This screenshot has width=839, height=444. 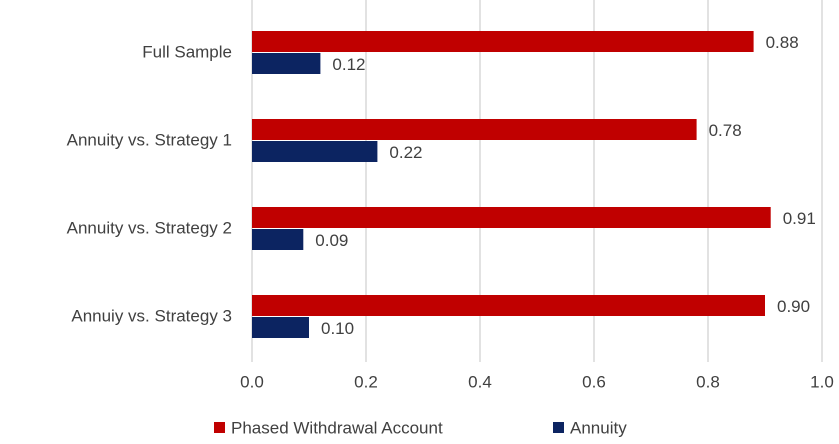 What do you see at coordinates (708, 381) in the screenshot?
I see `x-tick-label: 0.8` at bounding box center [708, 381].